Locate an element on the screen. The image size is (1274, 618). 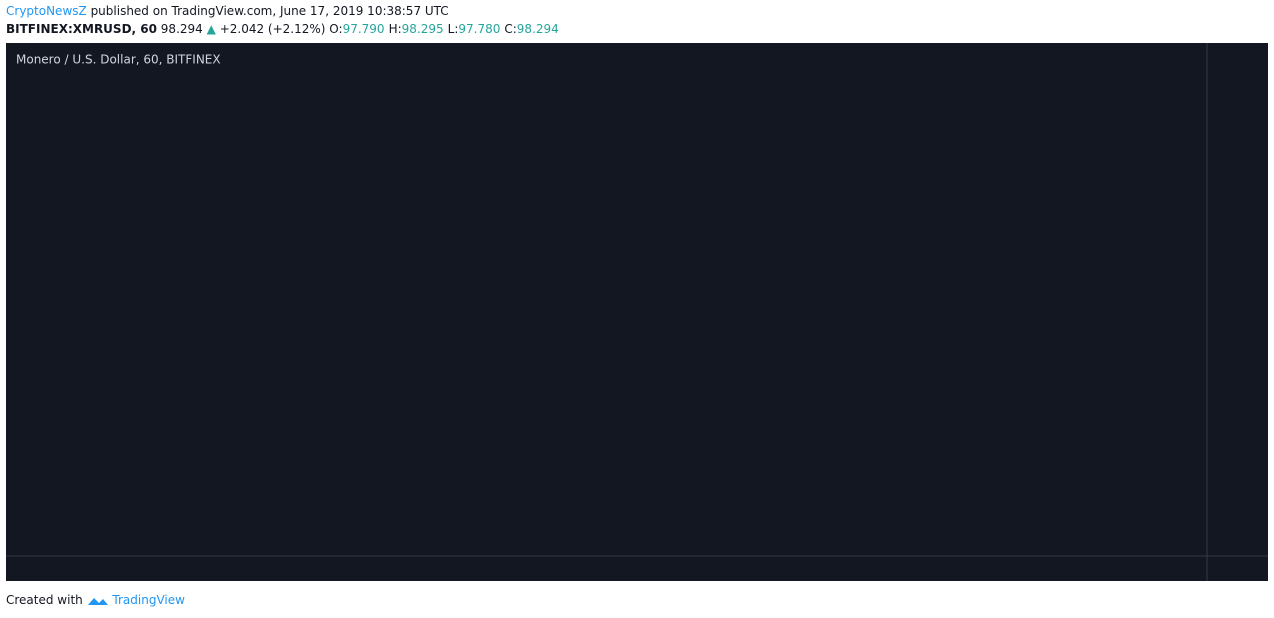
change: +2.042 (+2.12%) is located at coordinates (272, 29).